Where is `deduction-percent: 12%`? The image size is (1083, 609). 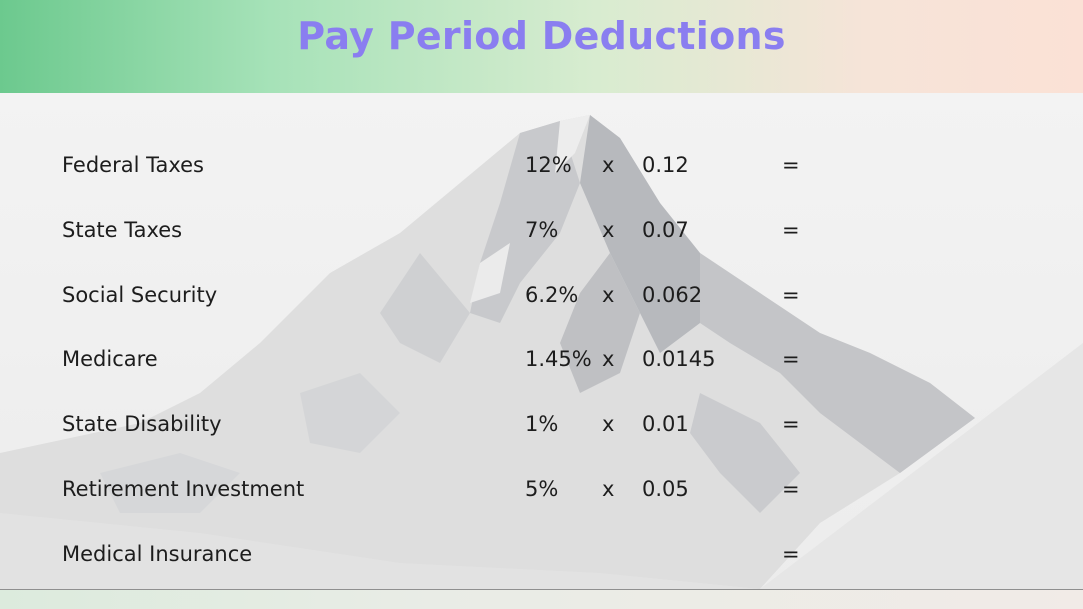
deduction-percent: 12% is located at coordinates (548, 165).